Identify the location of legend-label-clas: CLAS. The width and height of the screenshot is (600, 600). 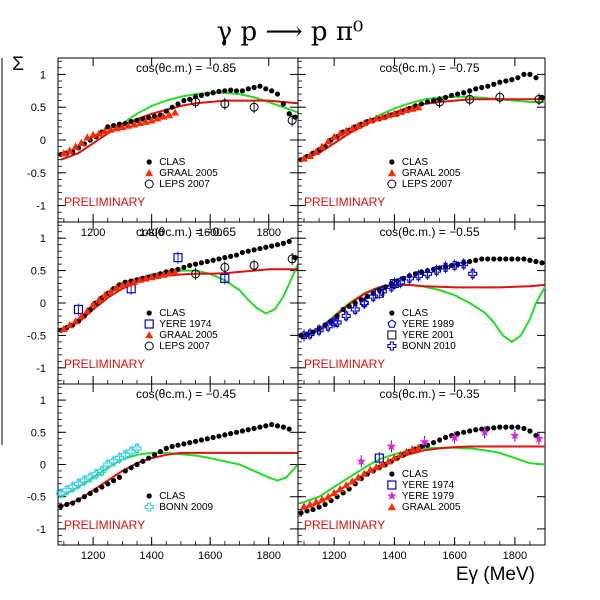
(415, 162).